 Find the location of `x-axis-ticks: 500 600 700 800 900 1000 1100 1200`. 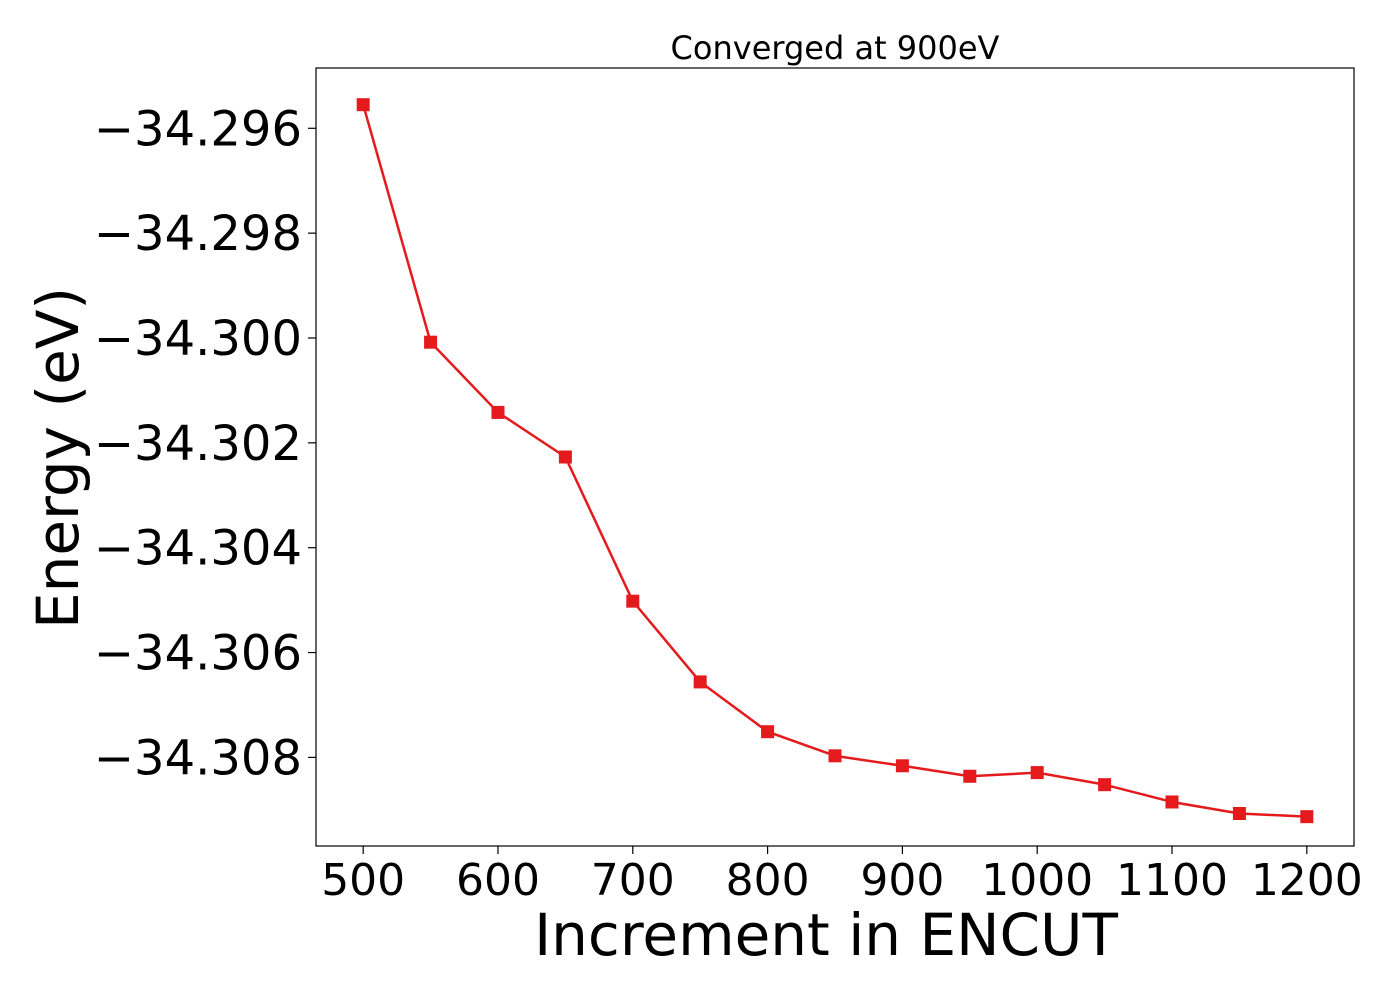

x-axis-ticks: 500 600 700 800 900 1000 1100 1200 is located at coordinates (842, 876).